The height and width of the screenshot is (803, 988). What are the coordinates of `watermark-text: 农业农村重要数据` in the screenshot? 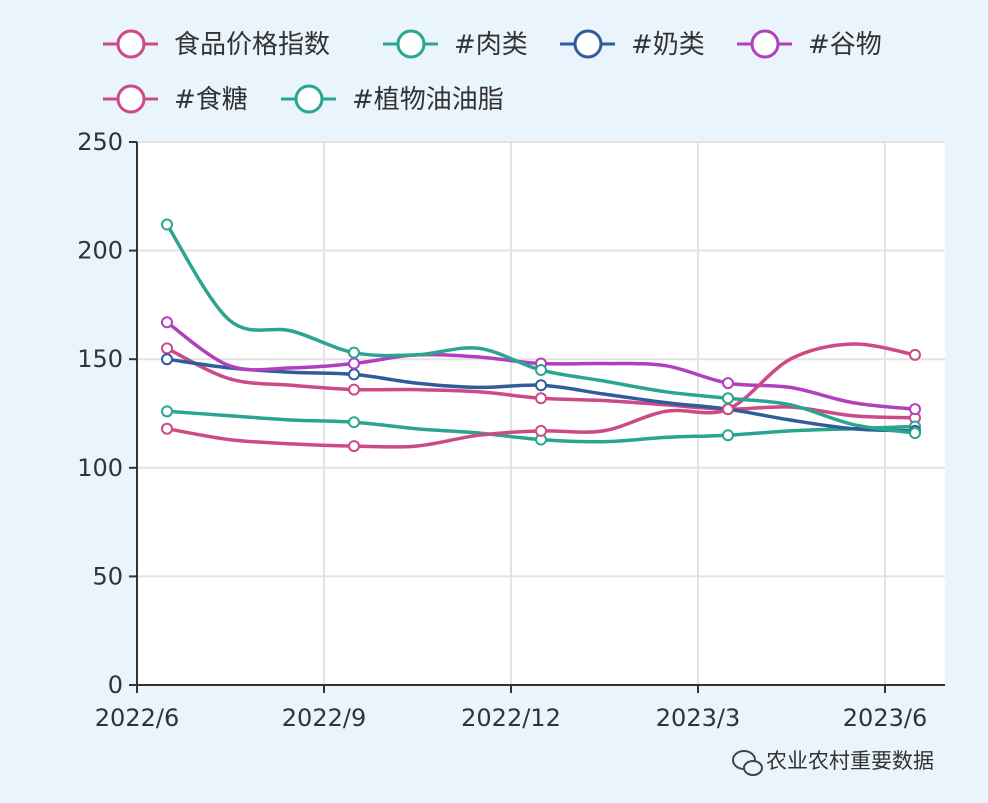 It's located at (850, 761).